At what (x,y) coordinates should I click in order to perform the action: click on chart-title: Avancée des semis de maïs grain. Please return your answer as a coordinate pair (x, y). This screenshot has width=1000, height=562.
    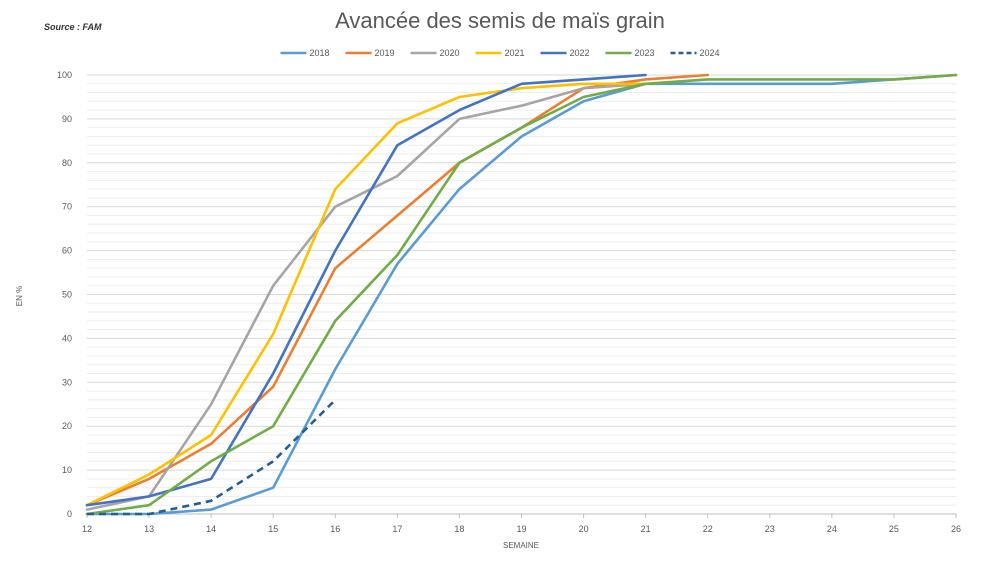
    Looking at the image, I should click on (500, 20).